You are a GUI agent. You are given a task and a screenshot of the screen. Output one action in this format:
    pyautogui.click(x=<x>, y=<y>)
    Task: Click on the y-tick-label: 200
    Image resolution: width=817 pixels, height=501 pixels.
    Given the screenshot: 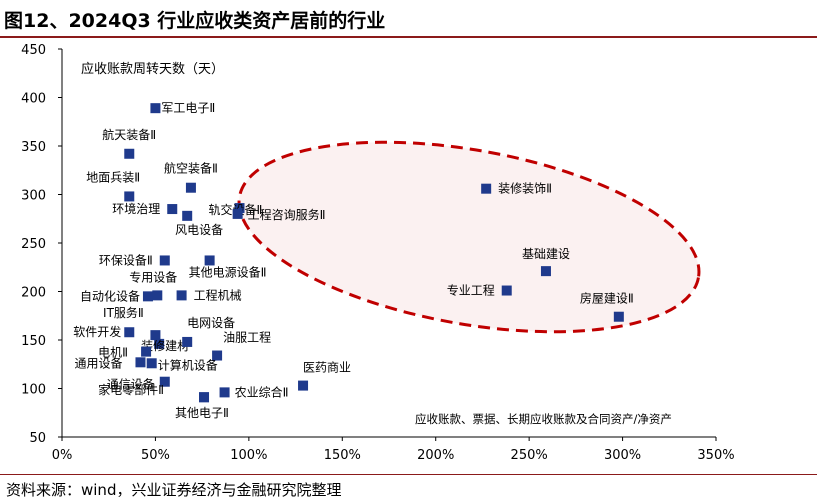 What is the action you would take?
    pyautogui.click(x=33, y=293)
    